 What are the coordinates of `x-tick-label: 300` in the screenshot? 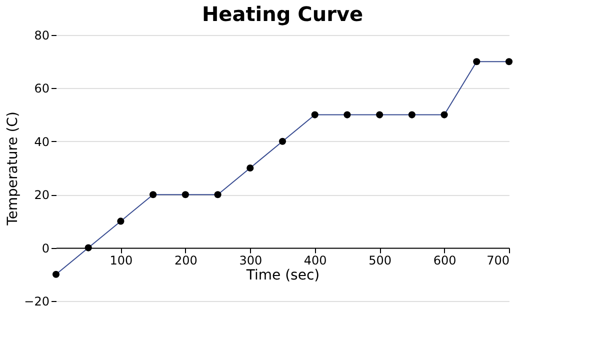 It's located at (250, 260).